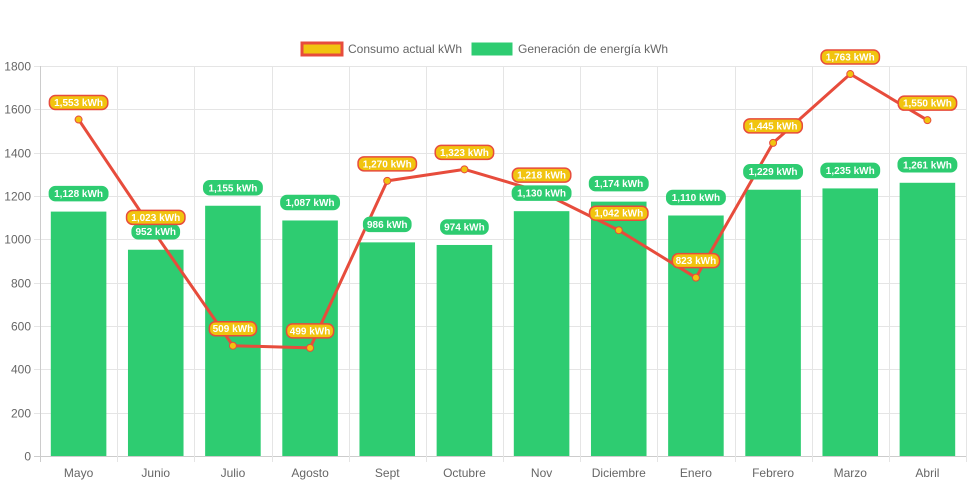 This screenshot has height=485, width=971. What do you see at coordinates (405, 49) in the screenshot?
I see `legend-label-consumo: Consumo actual kWh` at bounding box center [405, 49].